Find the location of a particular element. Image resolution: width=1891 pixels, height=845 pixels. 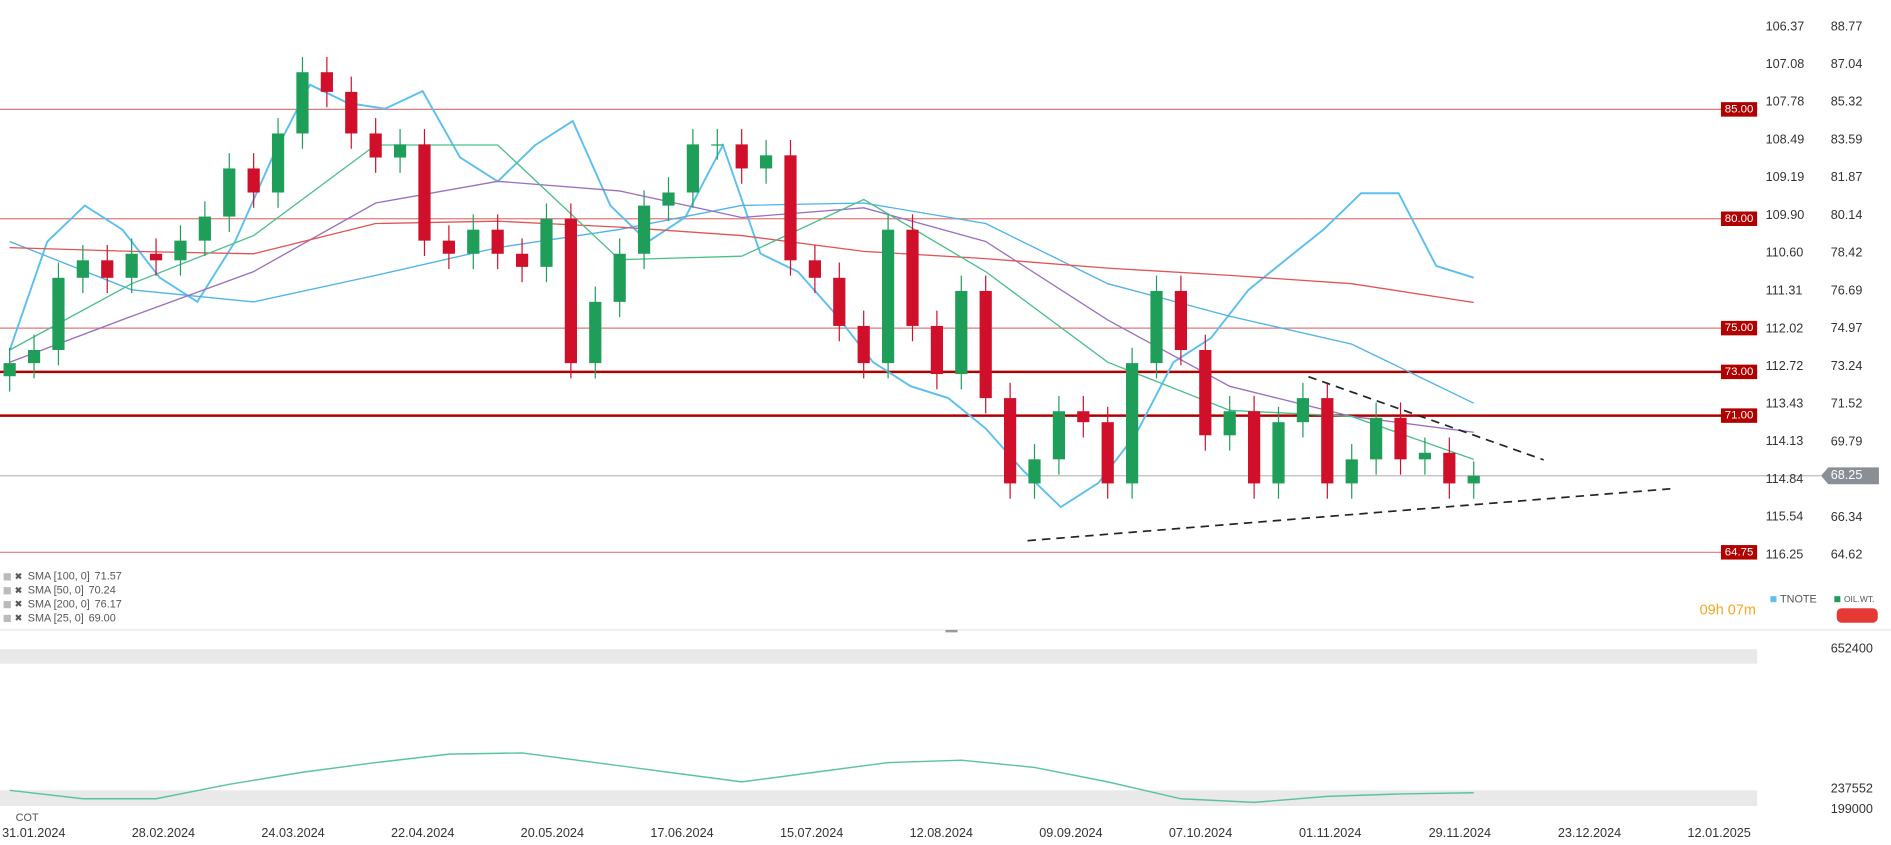

x-tick-label: 12.08.2024 is located at coordinates (941, 833).